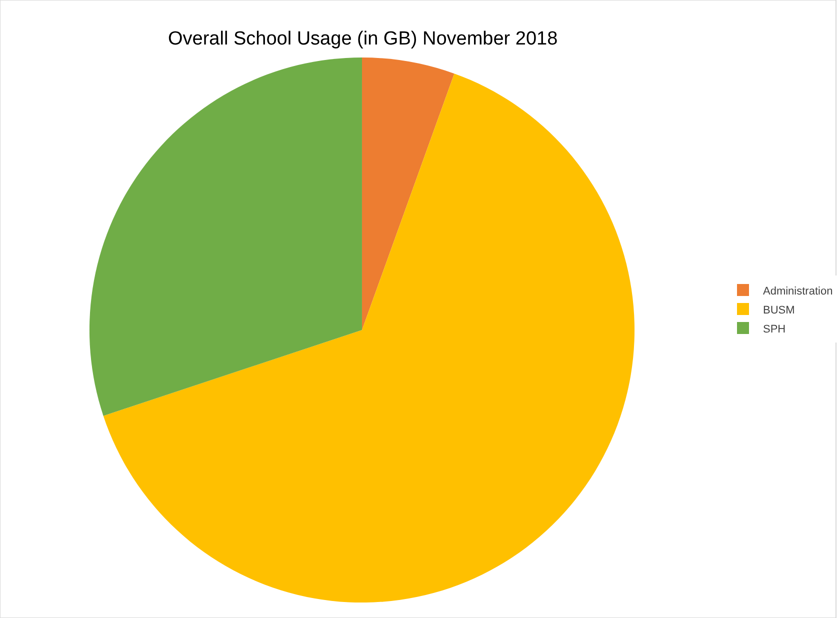 The width and height of the screenshot is (838, 618). I want to click on chart-title: Overall School Usage (in GB) November 2018, so click(363, 39).